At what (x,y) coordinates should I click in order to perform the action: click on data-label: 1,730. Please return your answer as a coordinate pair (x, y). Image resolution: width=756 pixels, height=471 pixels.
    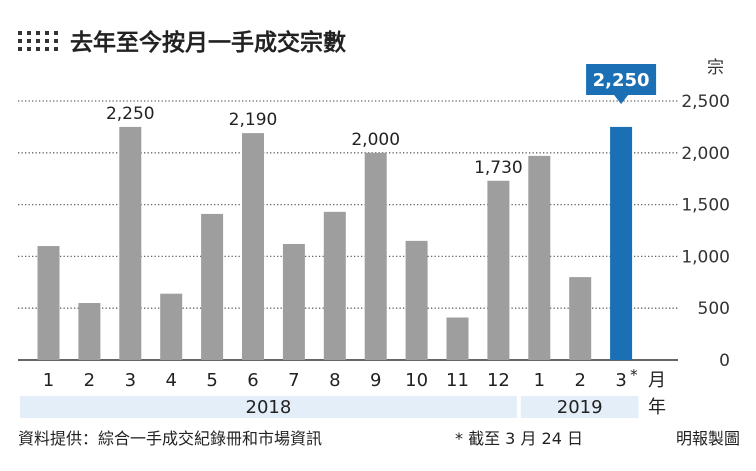
    Looking at the image, I should click on (498, 168).